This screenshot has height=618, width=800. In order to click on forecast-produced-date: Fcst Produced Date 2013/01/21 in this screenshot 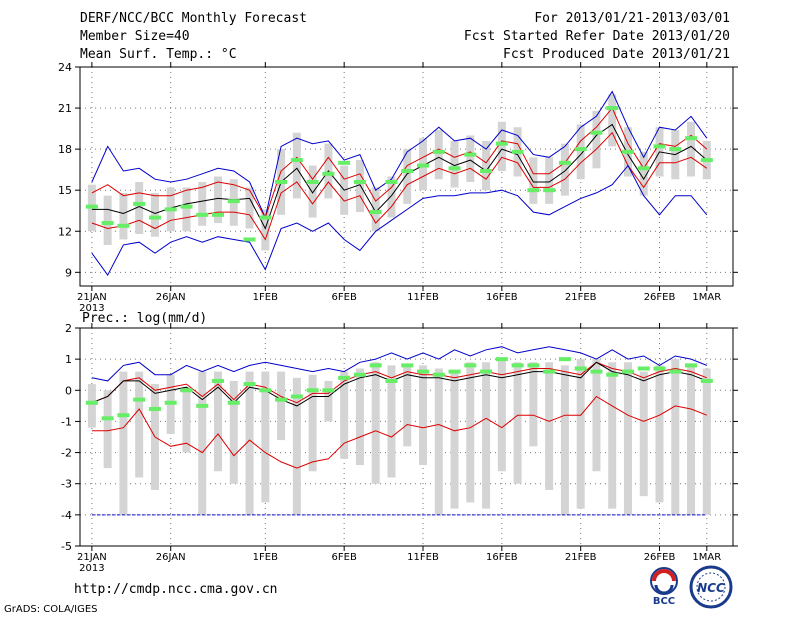, I will do `click(616, 54)`.